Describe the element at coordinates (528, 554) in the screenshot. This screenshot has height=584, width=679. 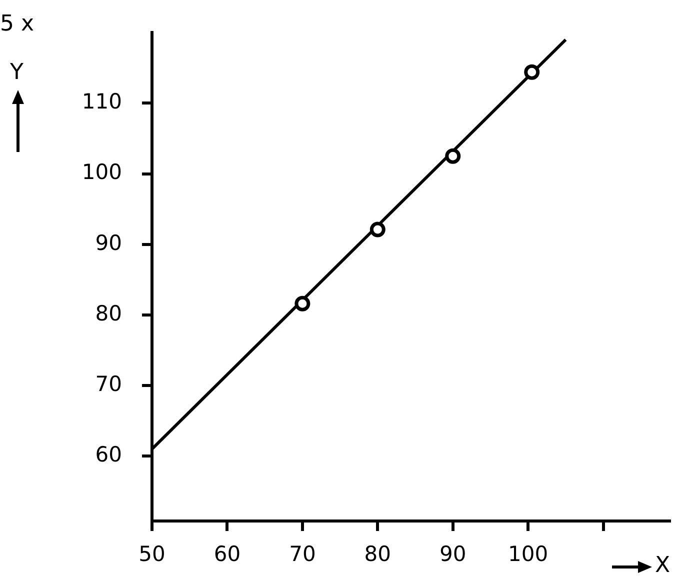
I see `x-tick-label: 100` at that location.